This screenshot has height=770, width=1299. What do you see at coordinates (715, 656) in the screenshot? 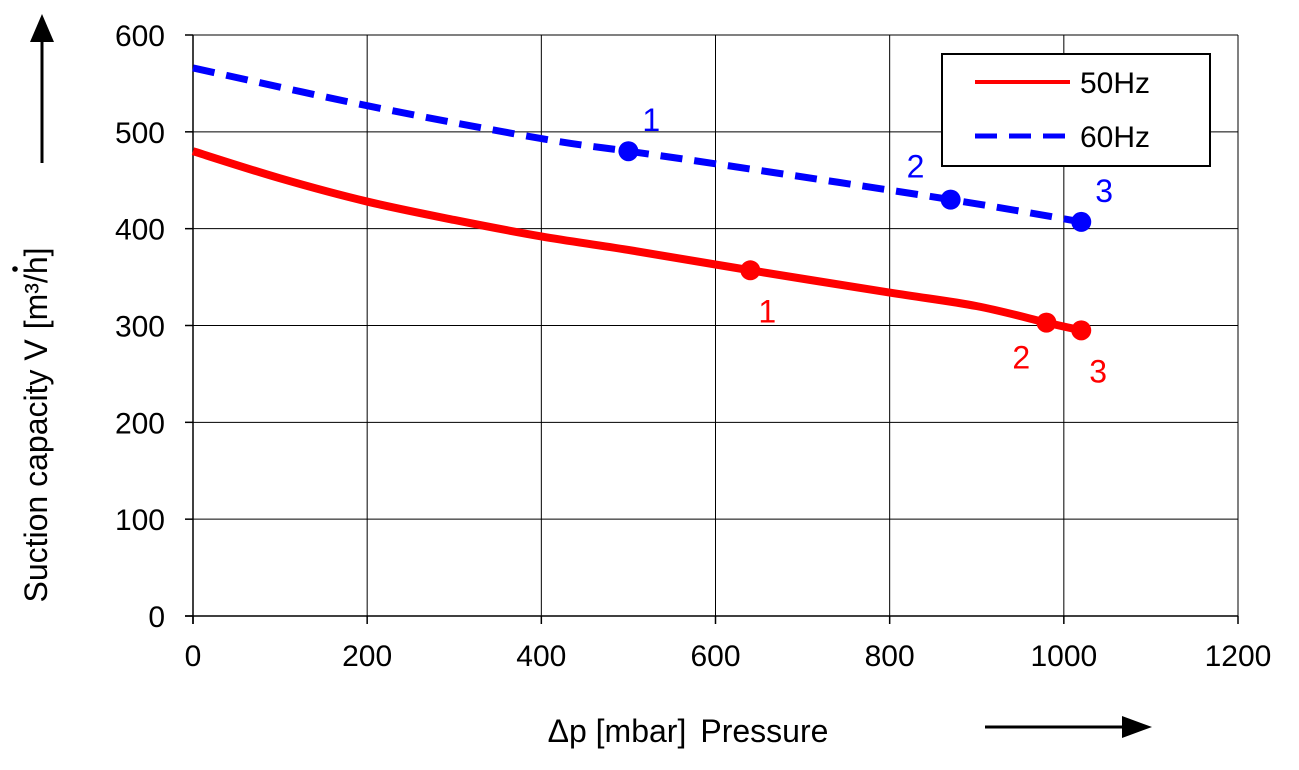
I see `x-tick-label-600: 600` at bounding box center [715, 656].